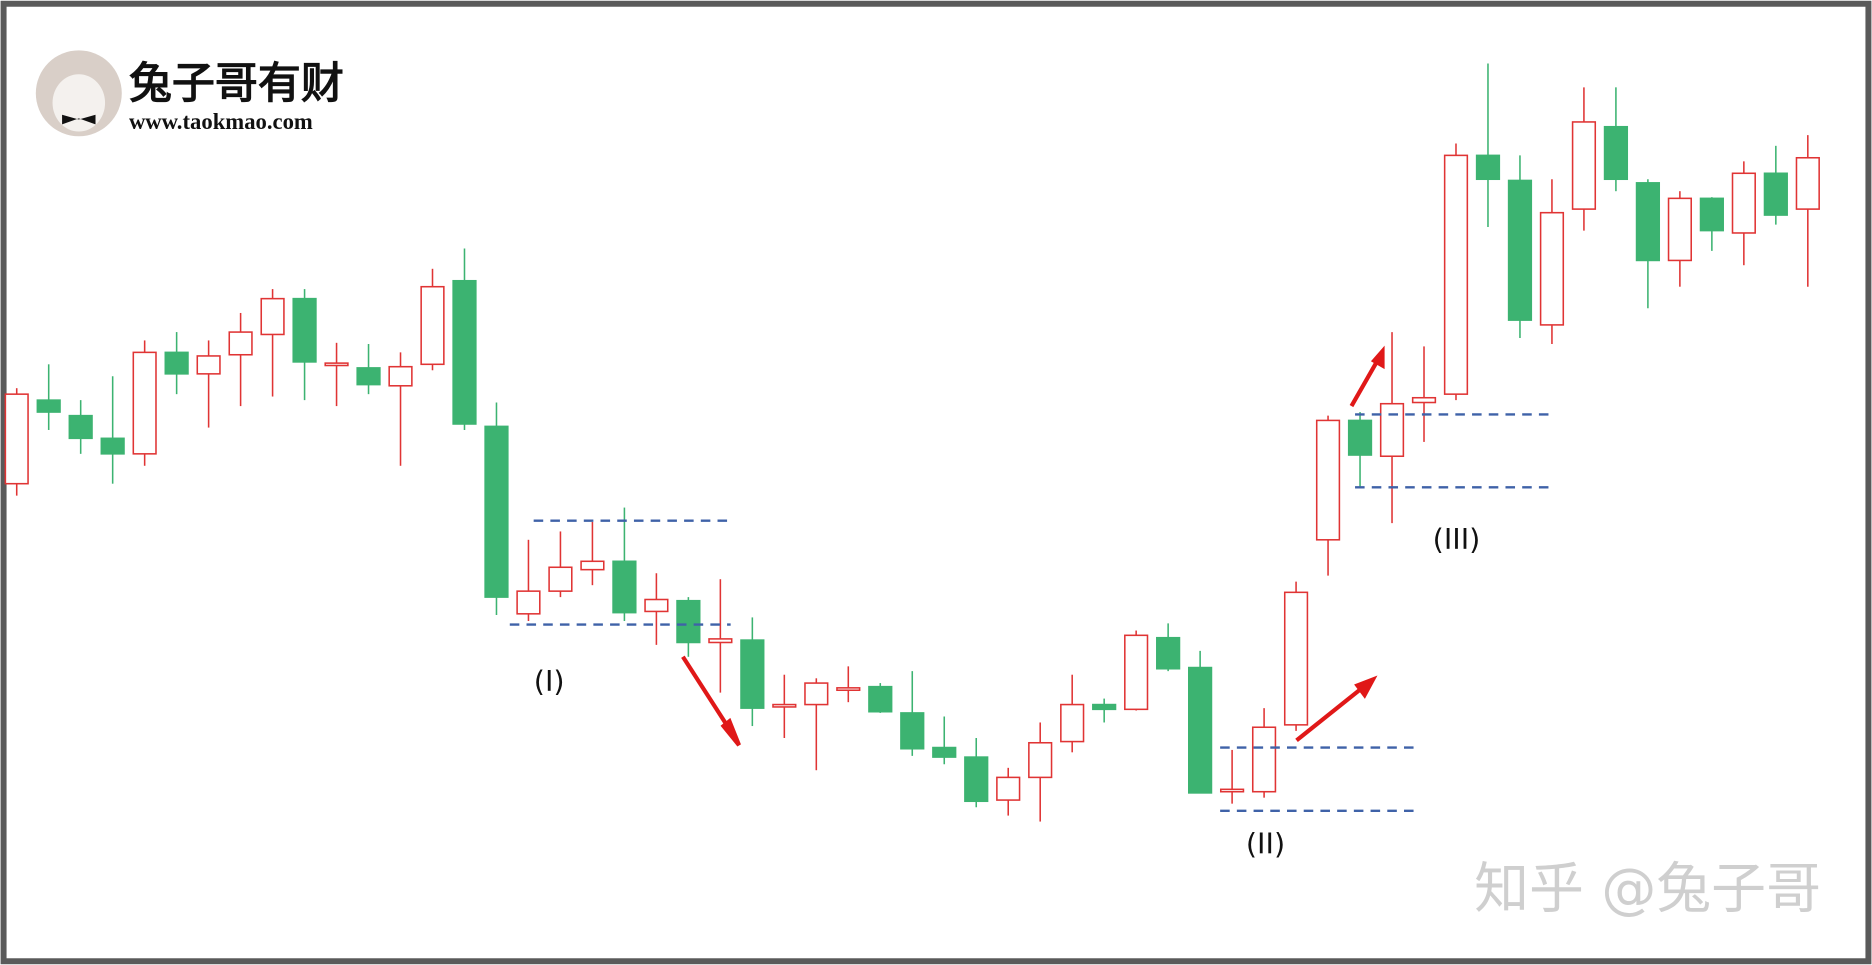 The image size is (1872, 965). What do you see at coordinates (1457, 539) in the screenshot?
I see `level-label: (III)` at bounding box center [1457, 539].